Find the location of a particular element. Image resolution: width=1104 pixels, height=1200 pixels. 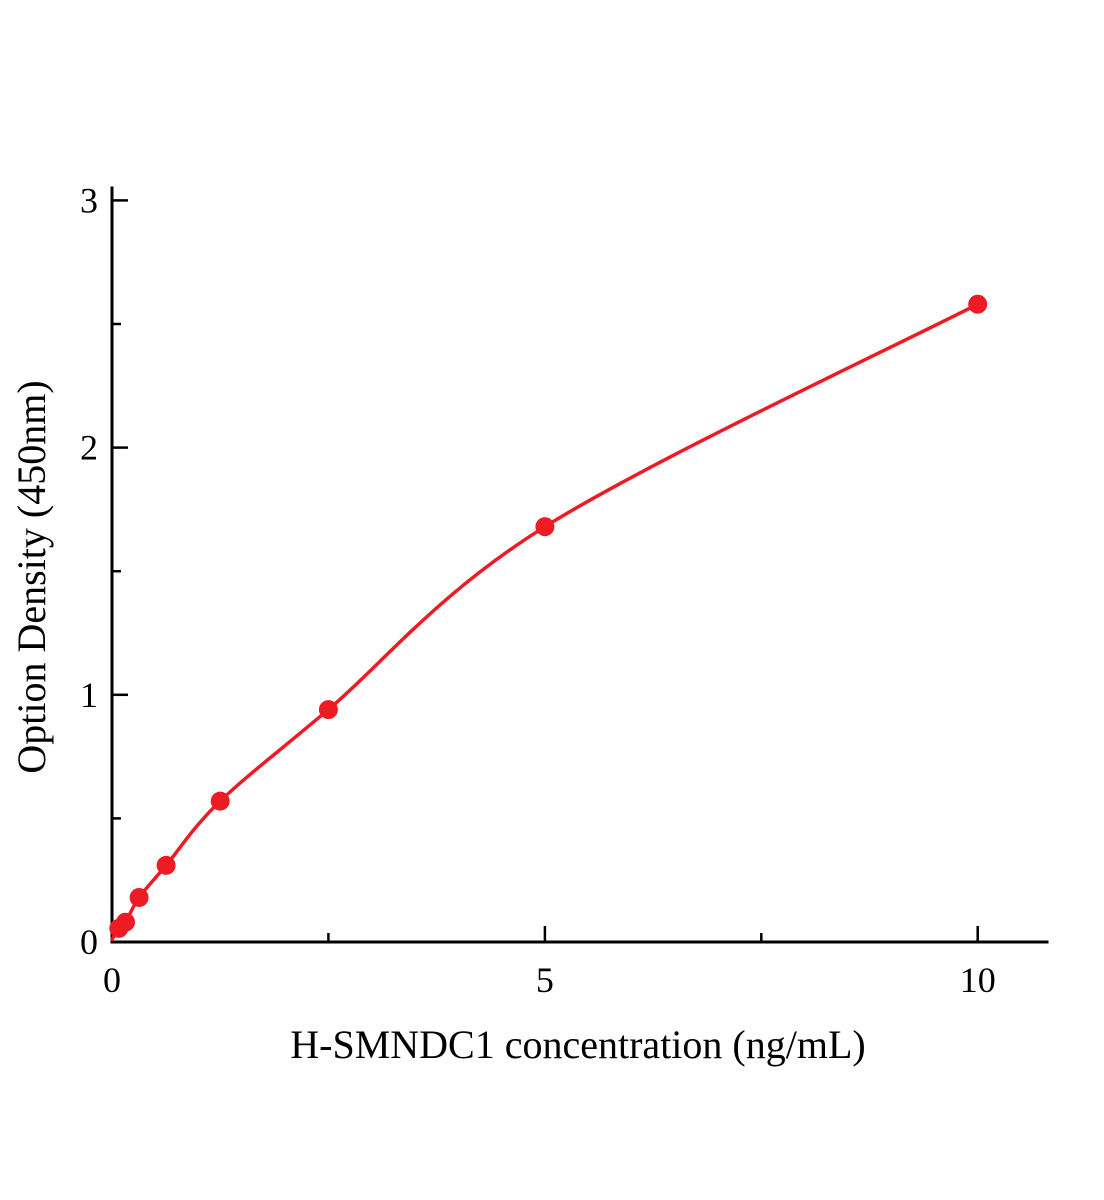

y-tick-label: 2 is located at coordinates (89, 448).